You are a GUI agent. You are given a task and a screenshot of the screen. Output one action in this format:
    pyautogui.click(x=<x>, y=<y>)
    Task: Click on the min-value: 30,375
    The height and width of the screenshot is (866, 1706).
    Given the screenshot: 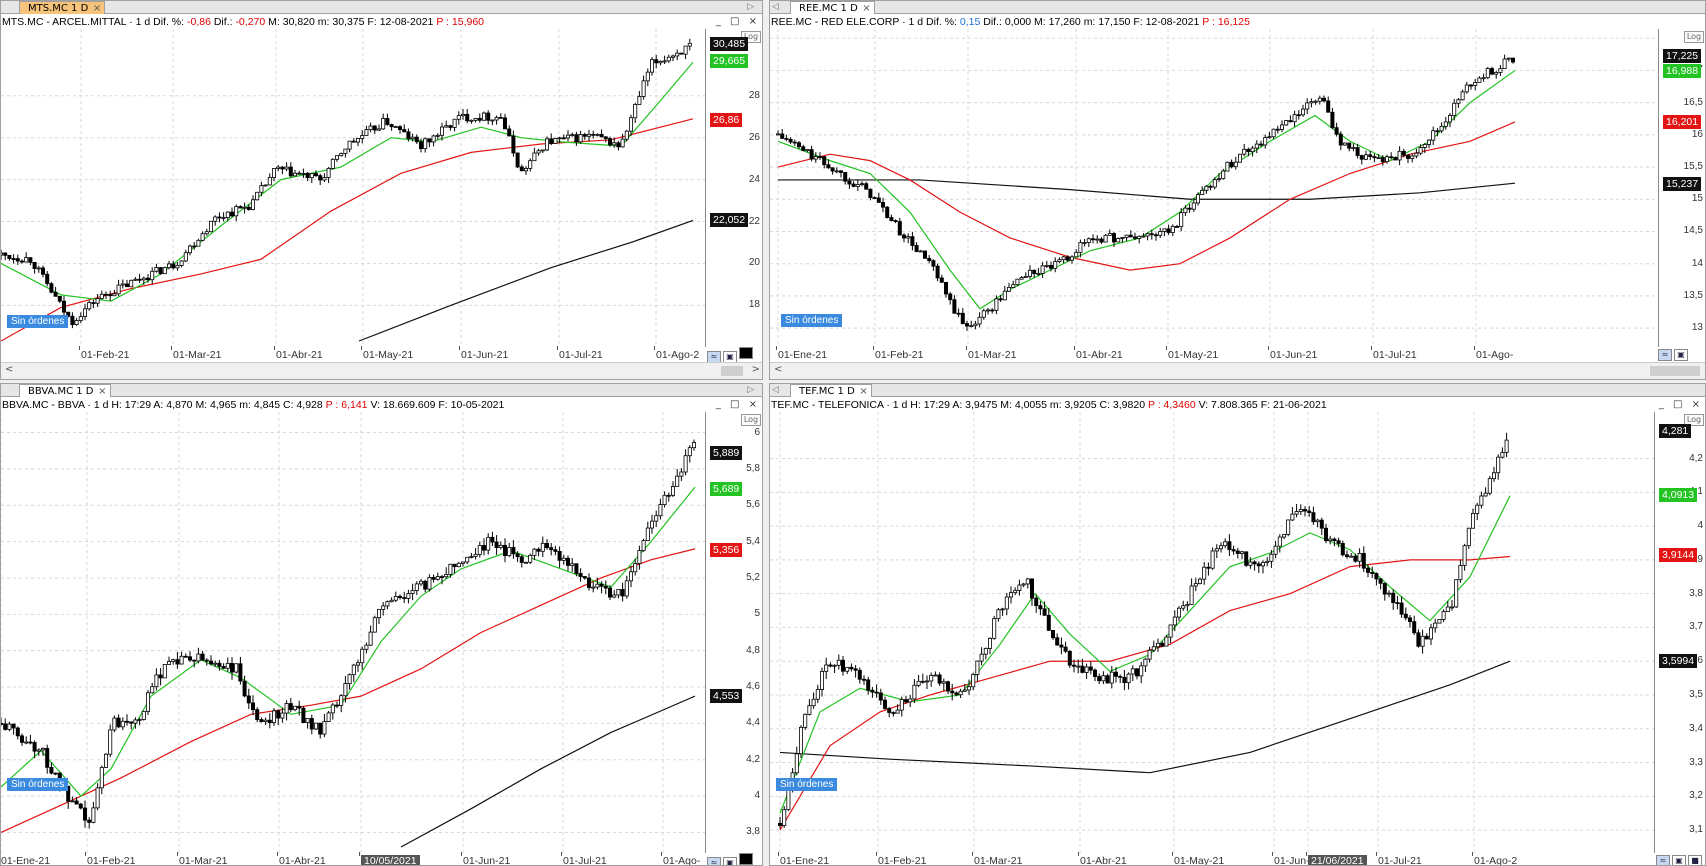 What is the action you would take?
    pyautogui.click(x=348, y=22)
    